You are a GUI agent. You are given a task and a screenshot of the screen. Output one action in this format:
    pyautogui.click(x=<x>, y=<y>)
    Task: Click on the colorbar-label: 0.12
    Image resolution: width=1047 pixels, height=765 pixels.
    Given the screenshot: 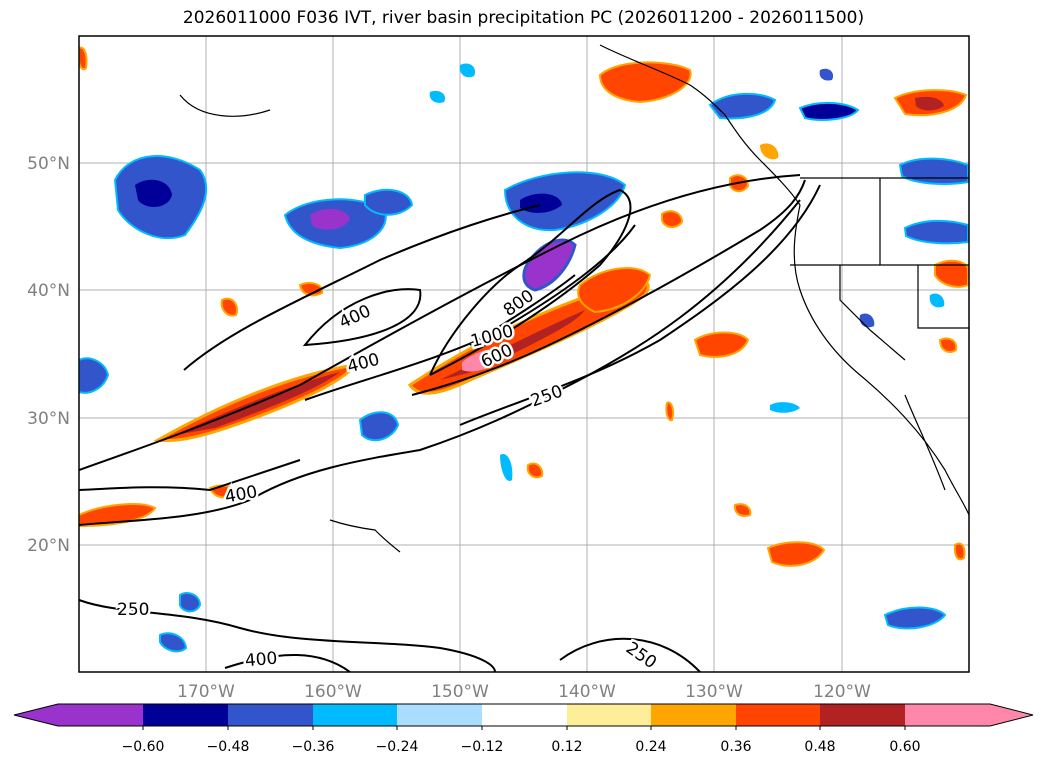 What is the action you would take?
    pyautogui.click(x=566, y=747)
    